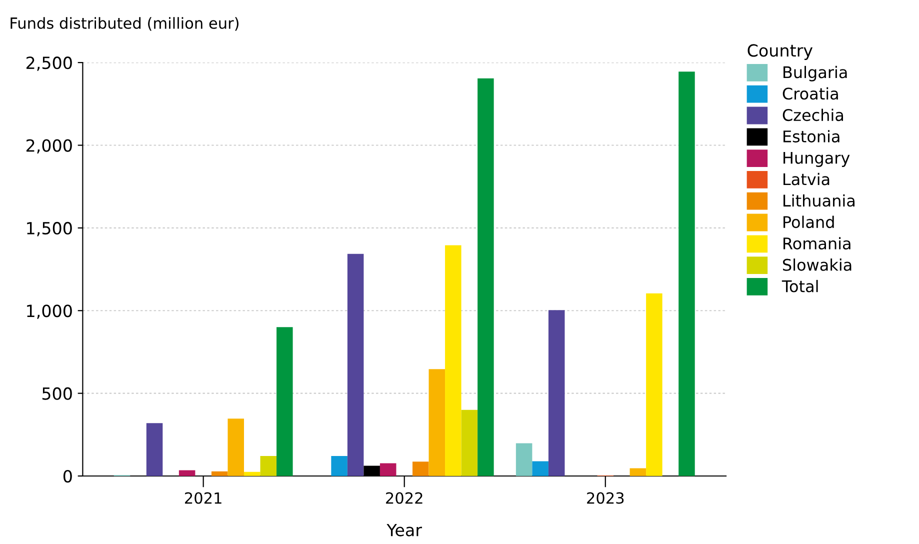  Describe the element at coordinates (49, 146) in the screenshot. I see `y-tick-label: 2,000` at that location.